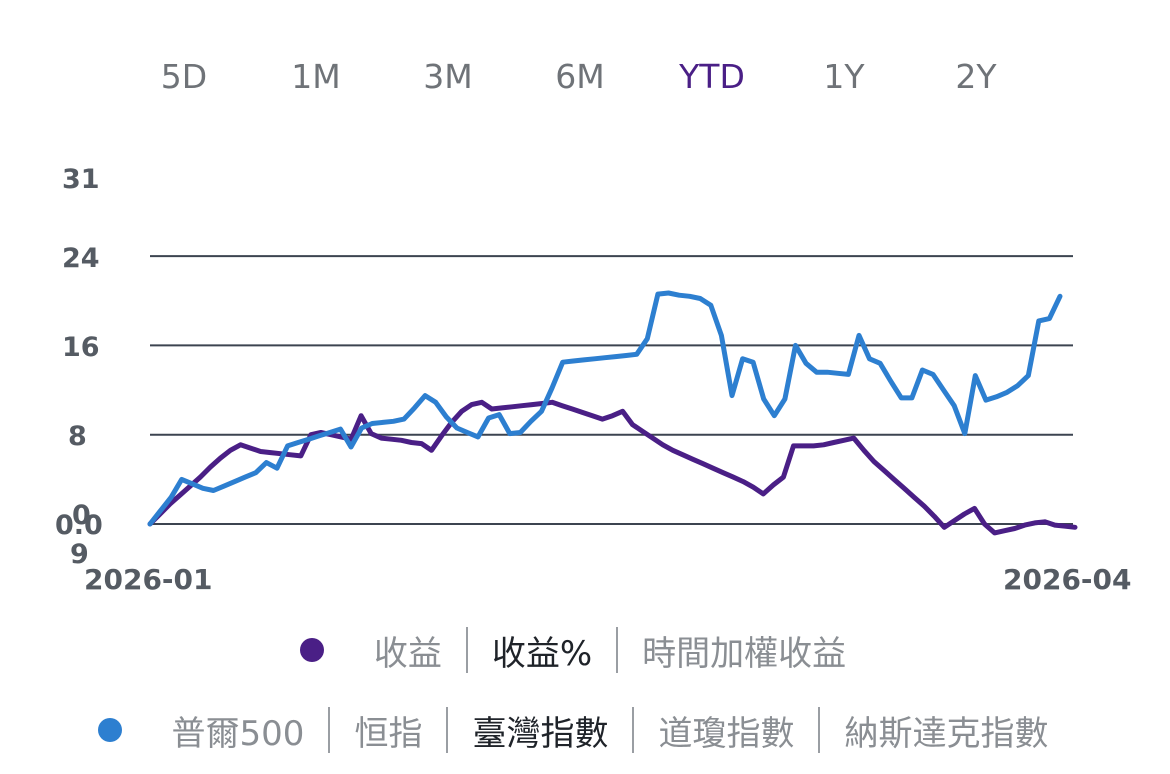 This screenshot has width=1170, height=774. Describe the element at coordinates (238, 733) in the screenshot. I see `benchmark-option-sp500: 普爾500` at that location.